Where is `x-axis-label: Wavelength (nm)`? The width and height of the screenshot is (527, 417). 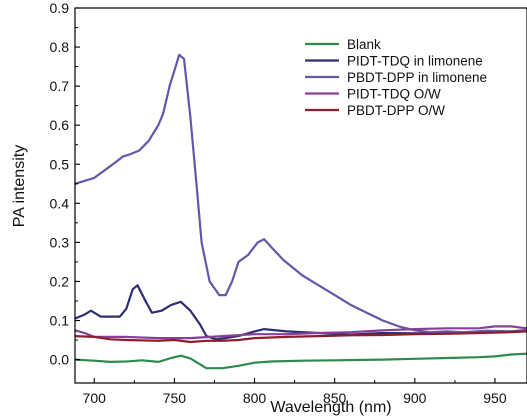
x-axis-label: Wavelength (nm) is located at coordinates (330, 407).